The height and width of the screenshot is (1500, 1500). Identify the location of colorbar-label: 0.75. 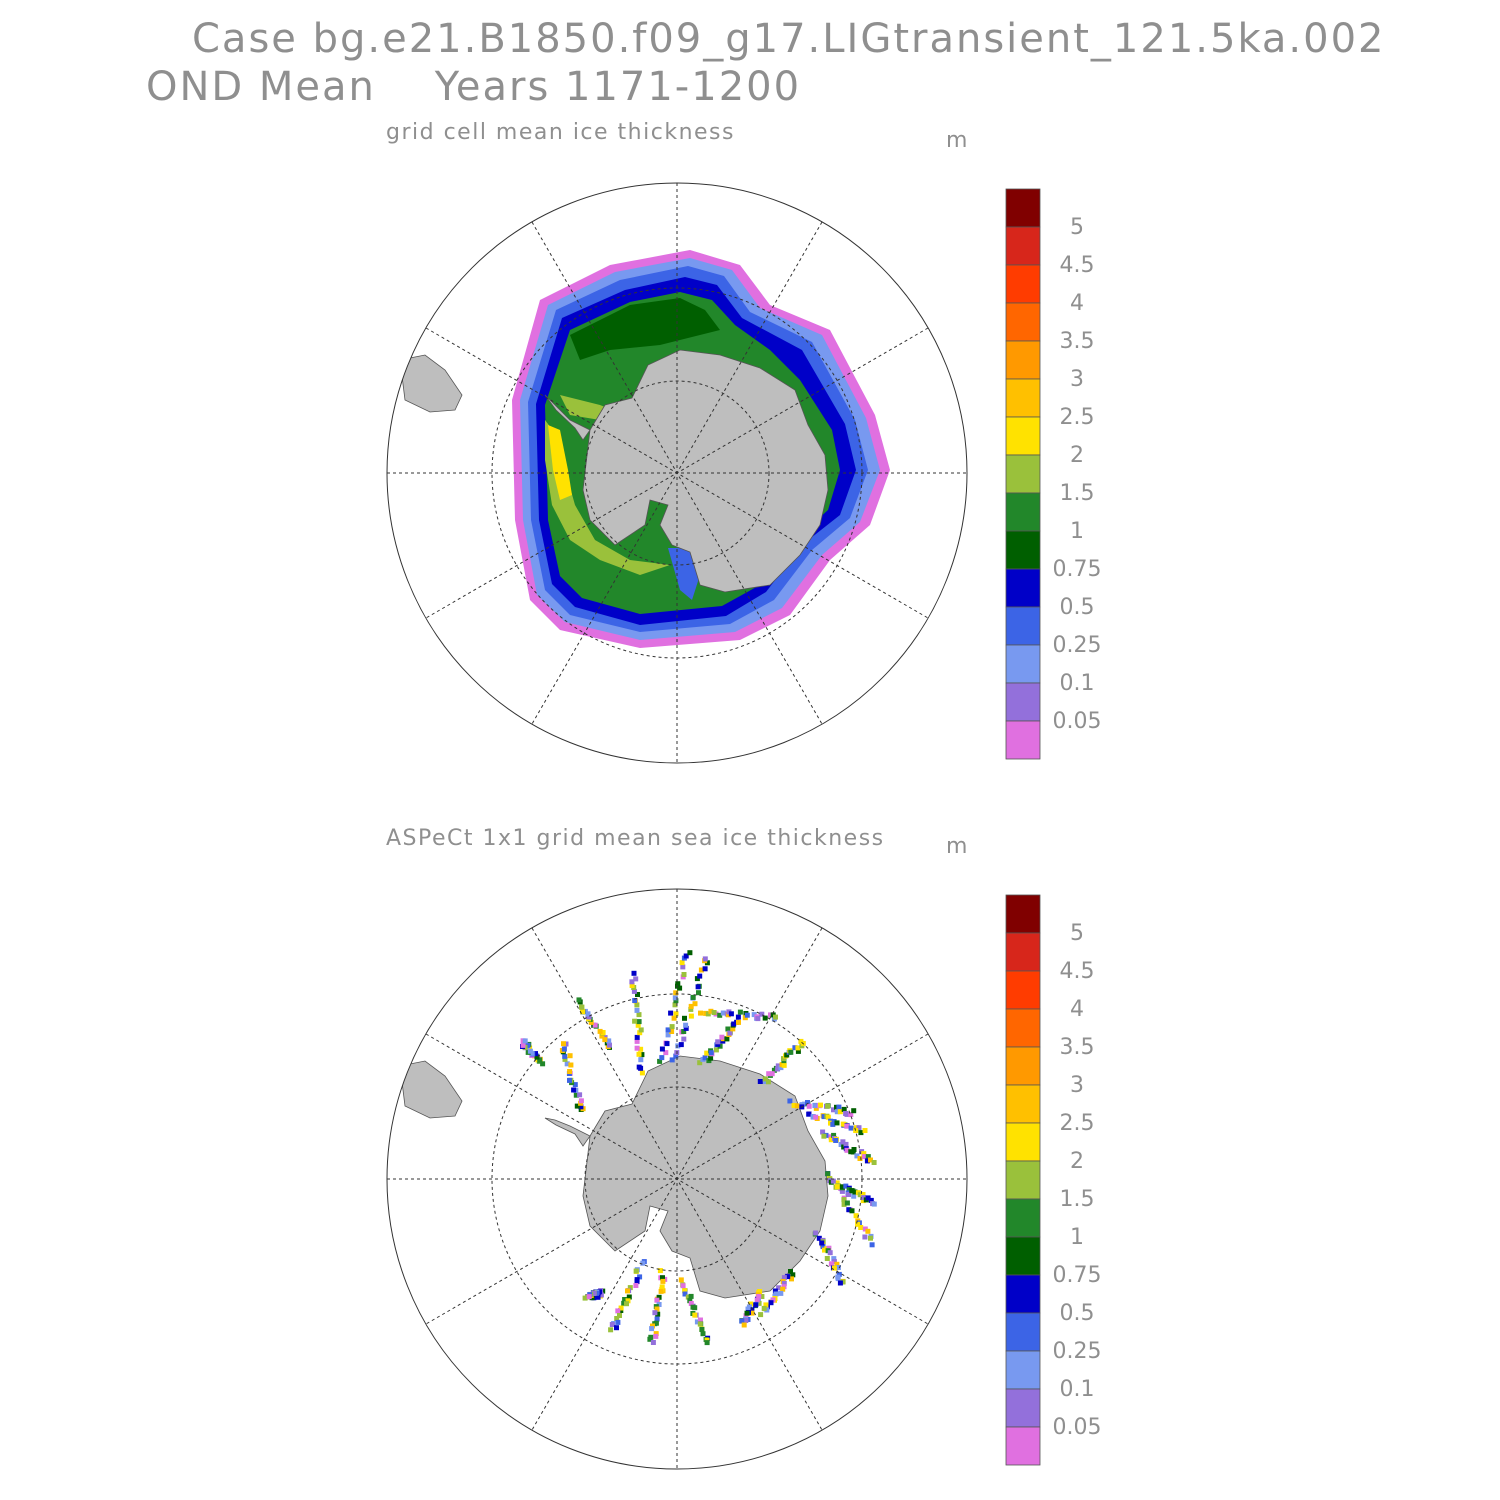
(1077, 569).